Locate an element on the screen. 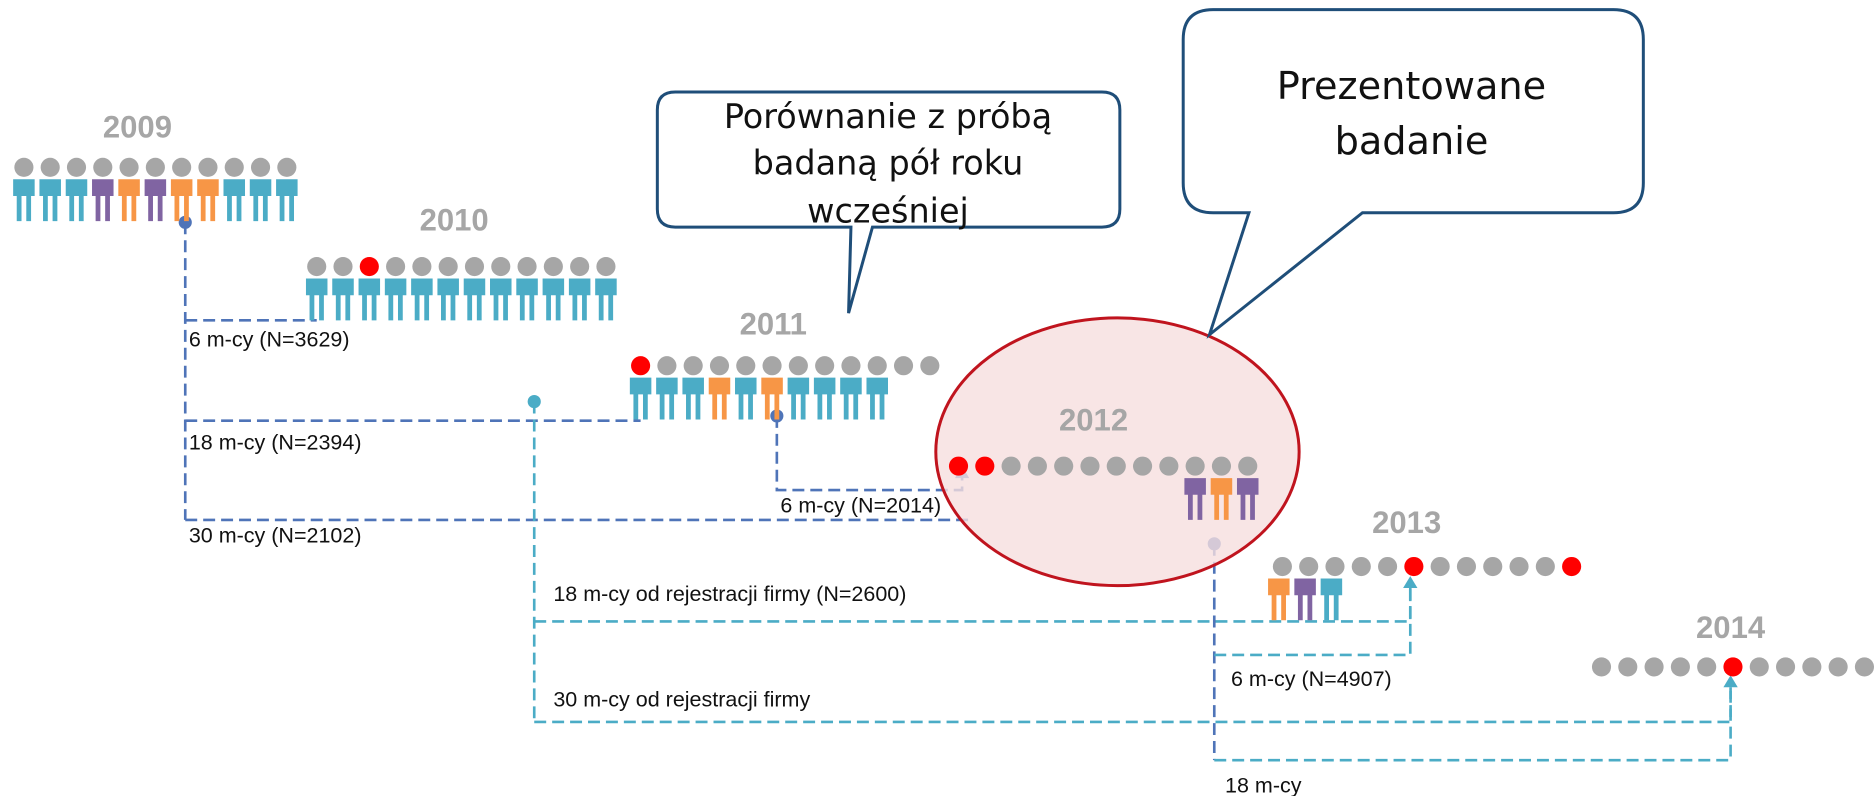 Image resolution: width=1874 pixels, height=796 pixels. callout-text: Prezentowane is located at coordinates (1411, 87).